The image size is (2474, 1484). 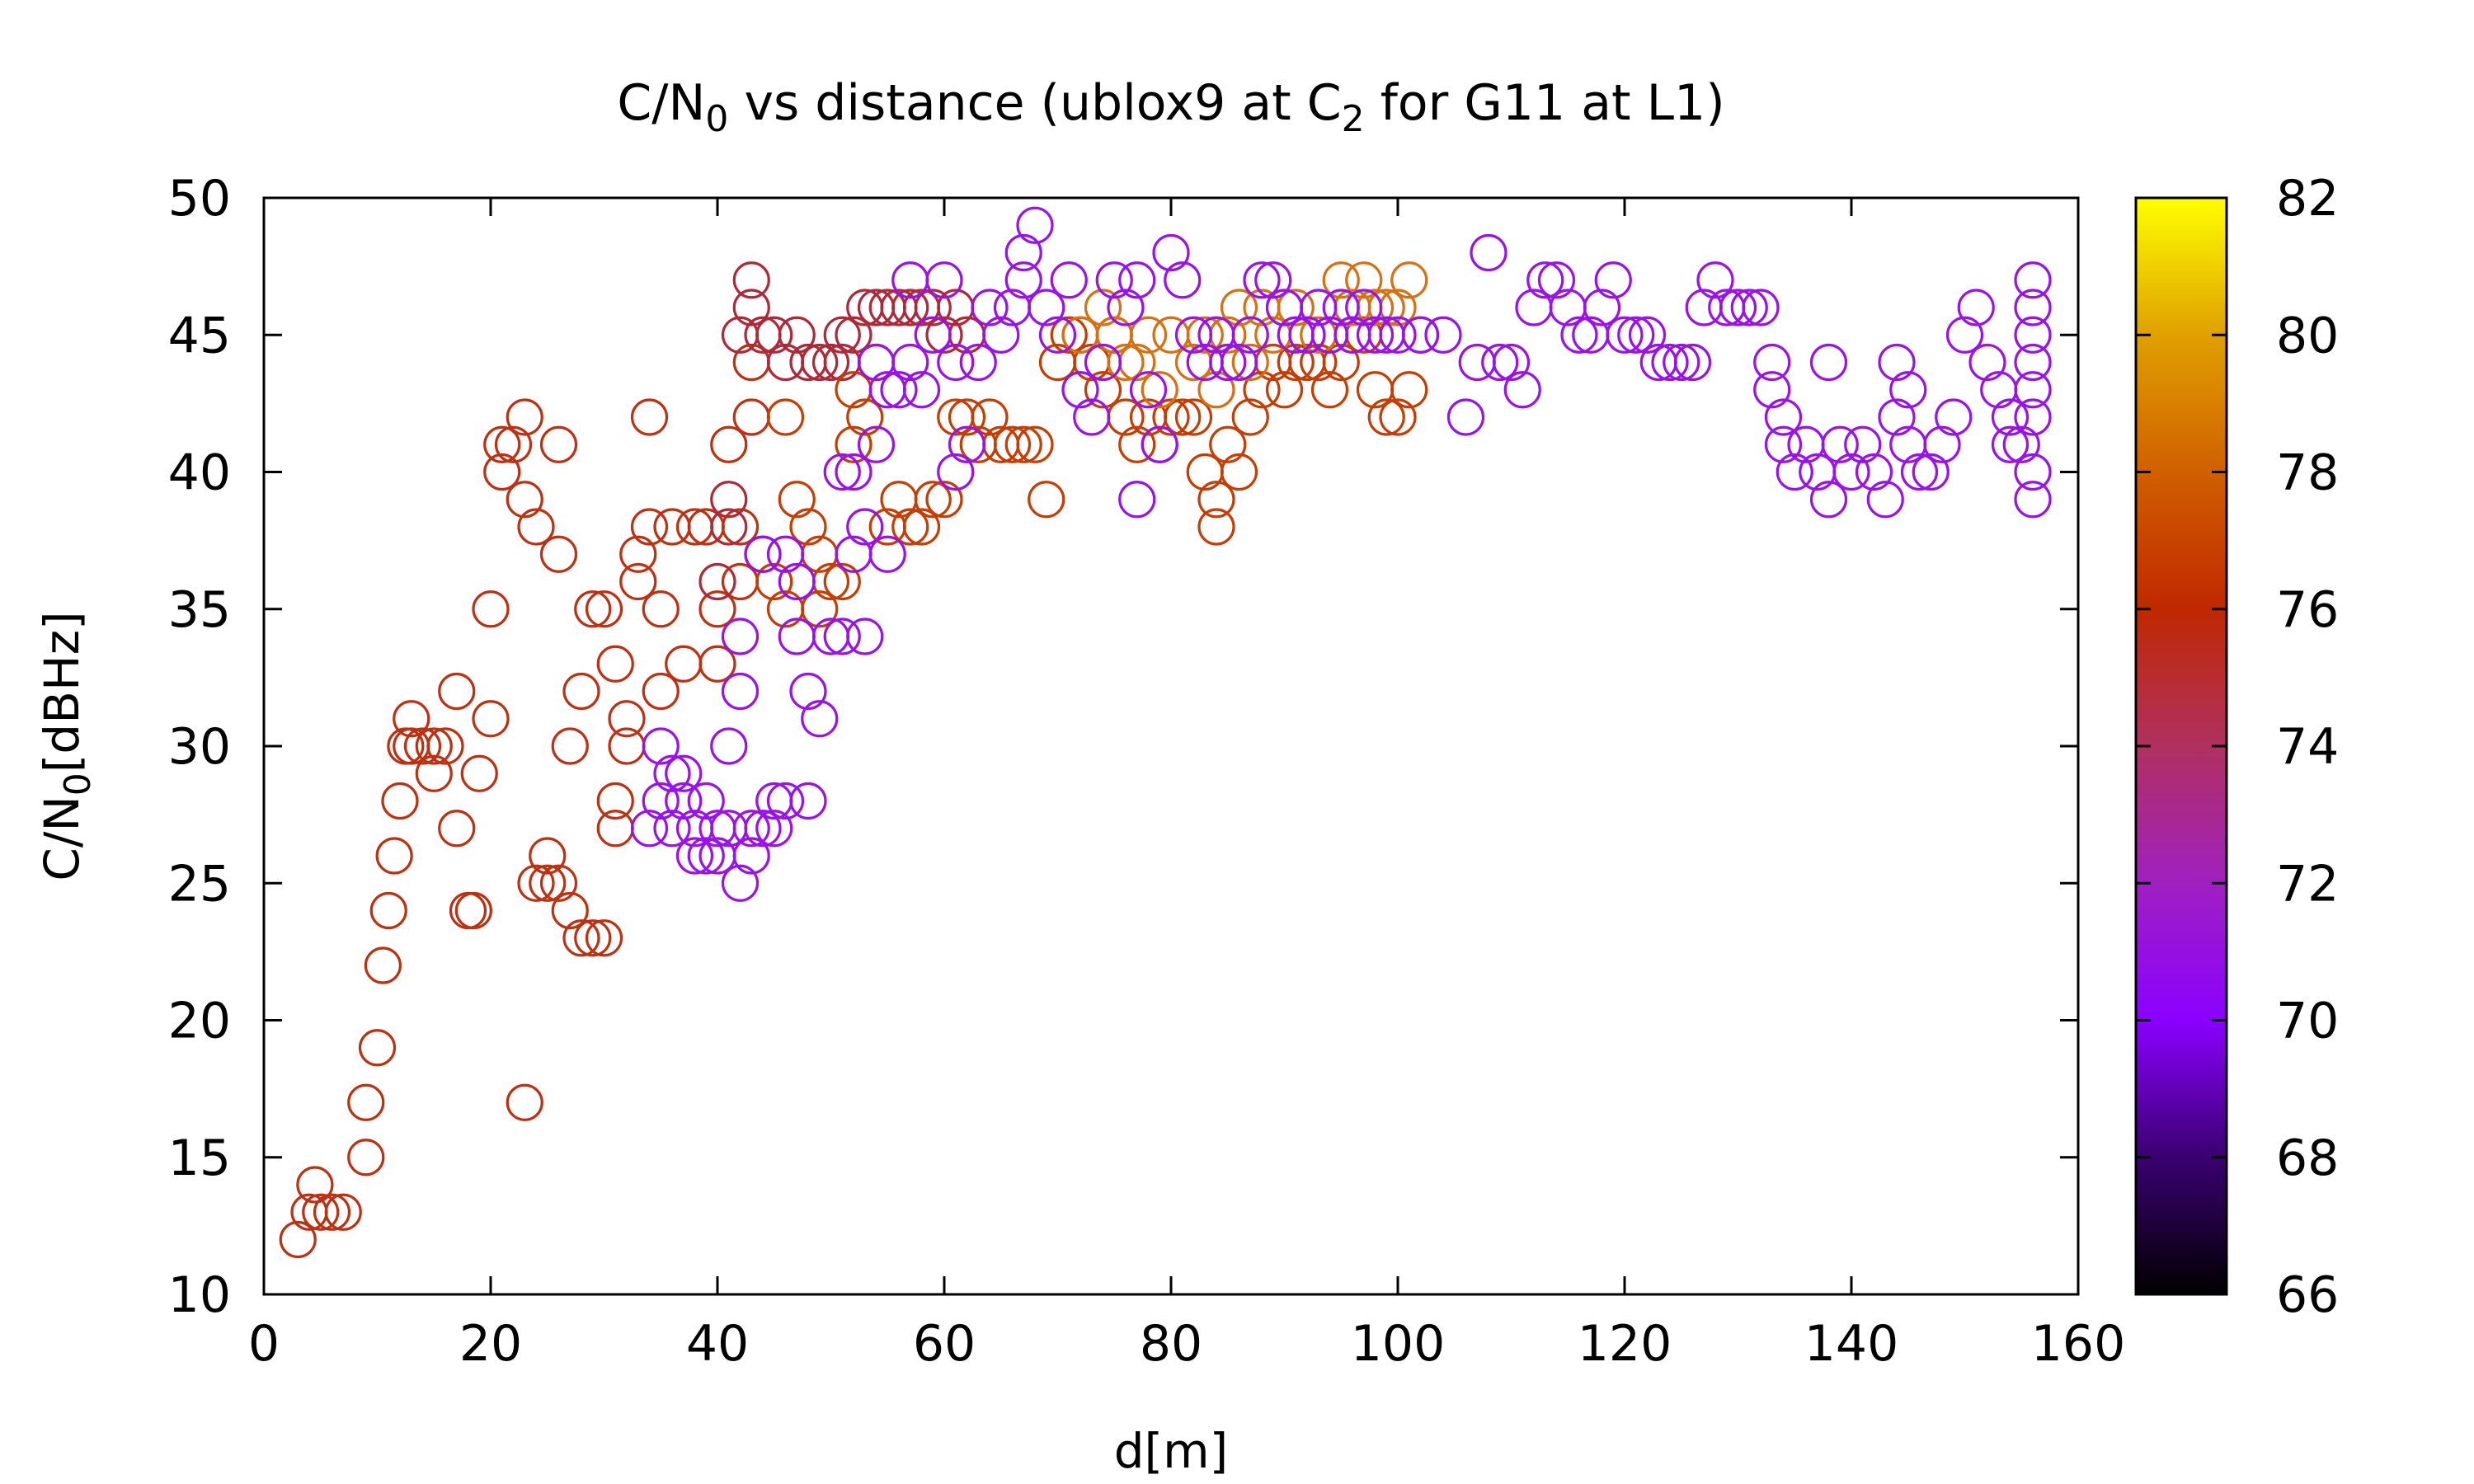 I want to click on y-tick-label: 25, so click(x=199, y=884).